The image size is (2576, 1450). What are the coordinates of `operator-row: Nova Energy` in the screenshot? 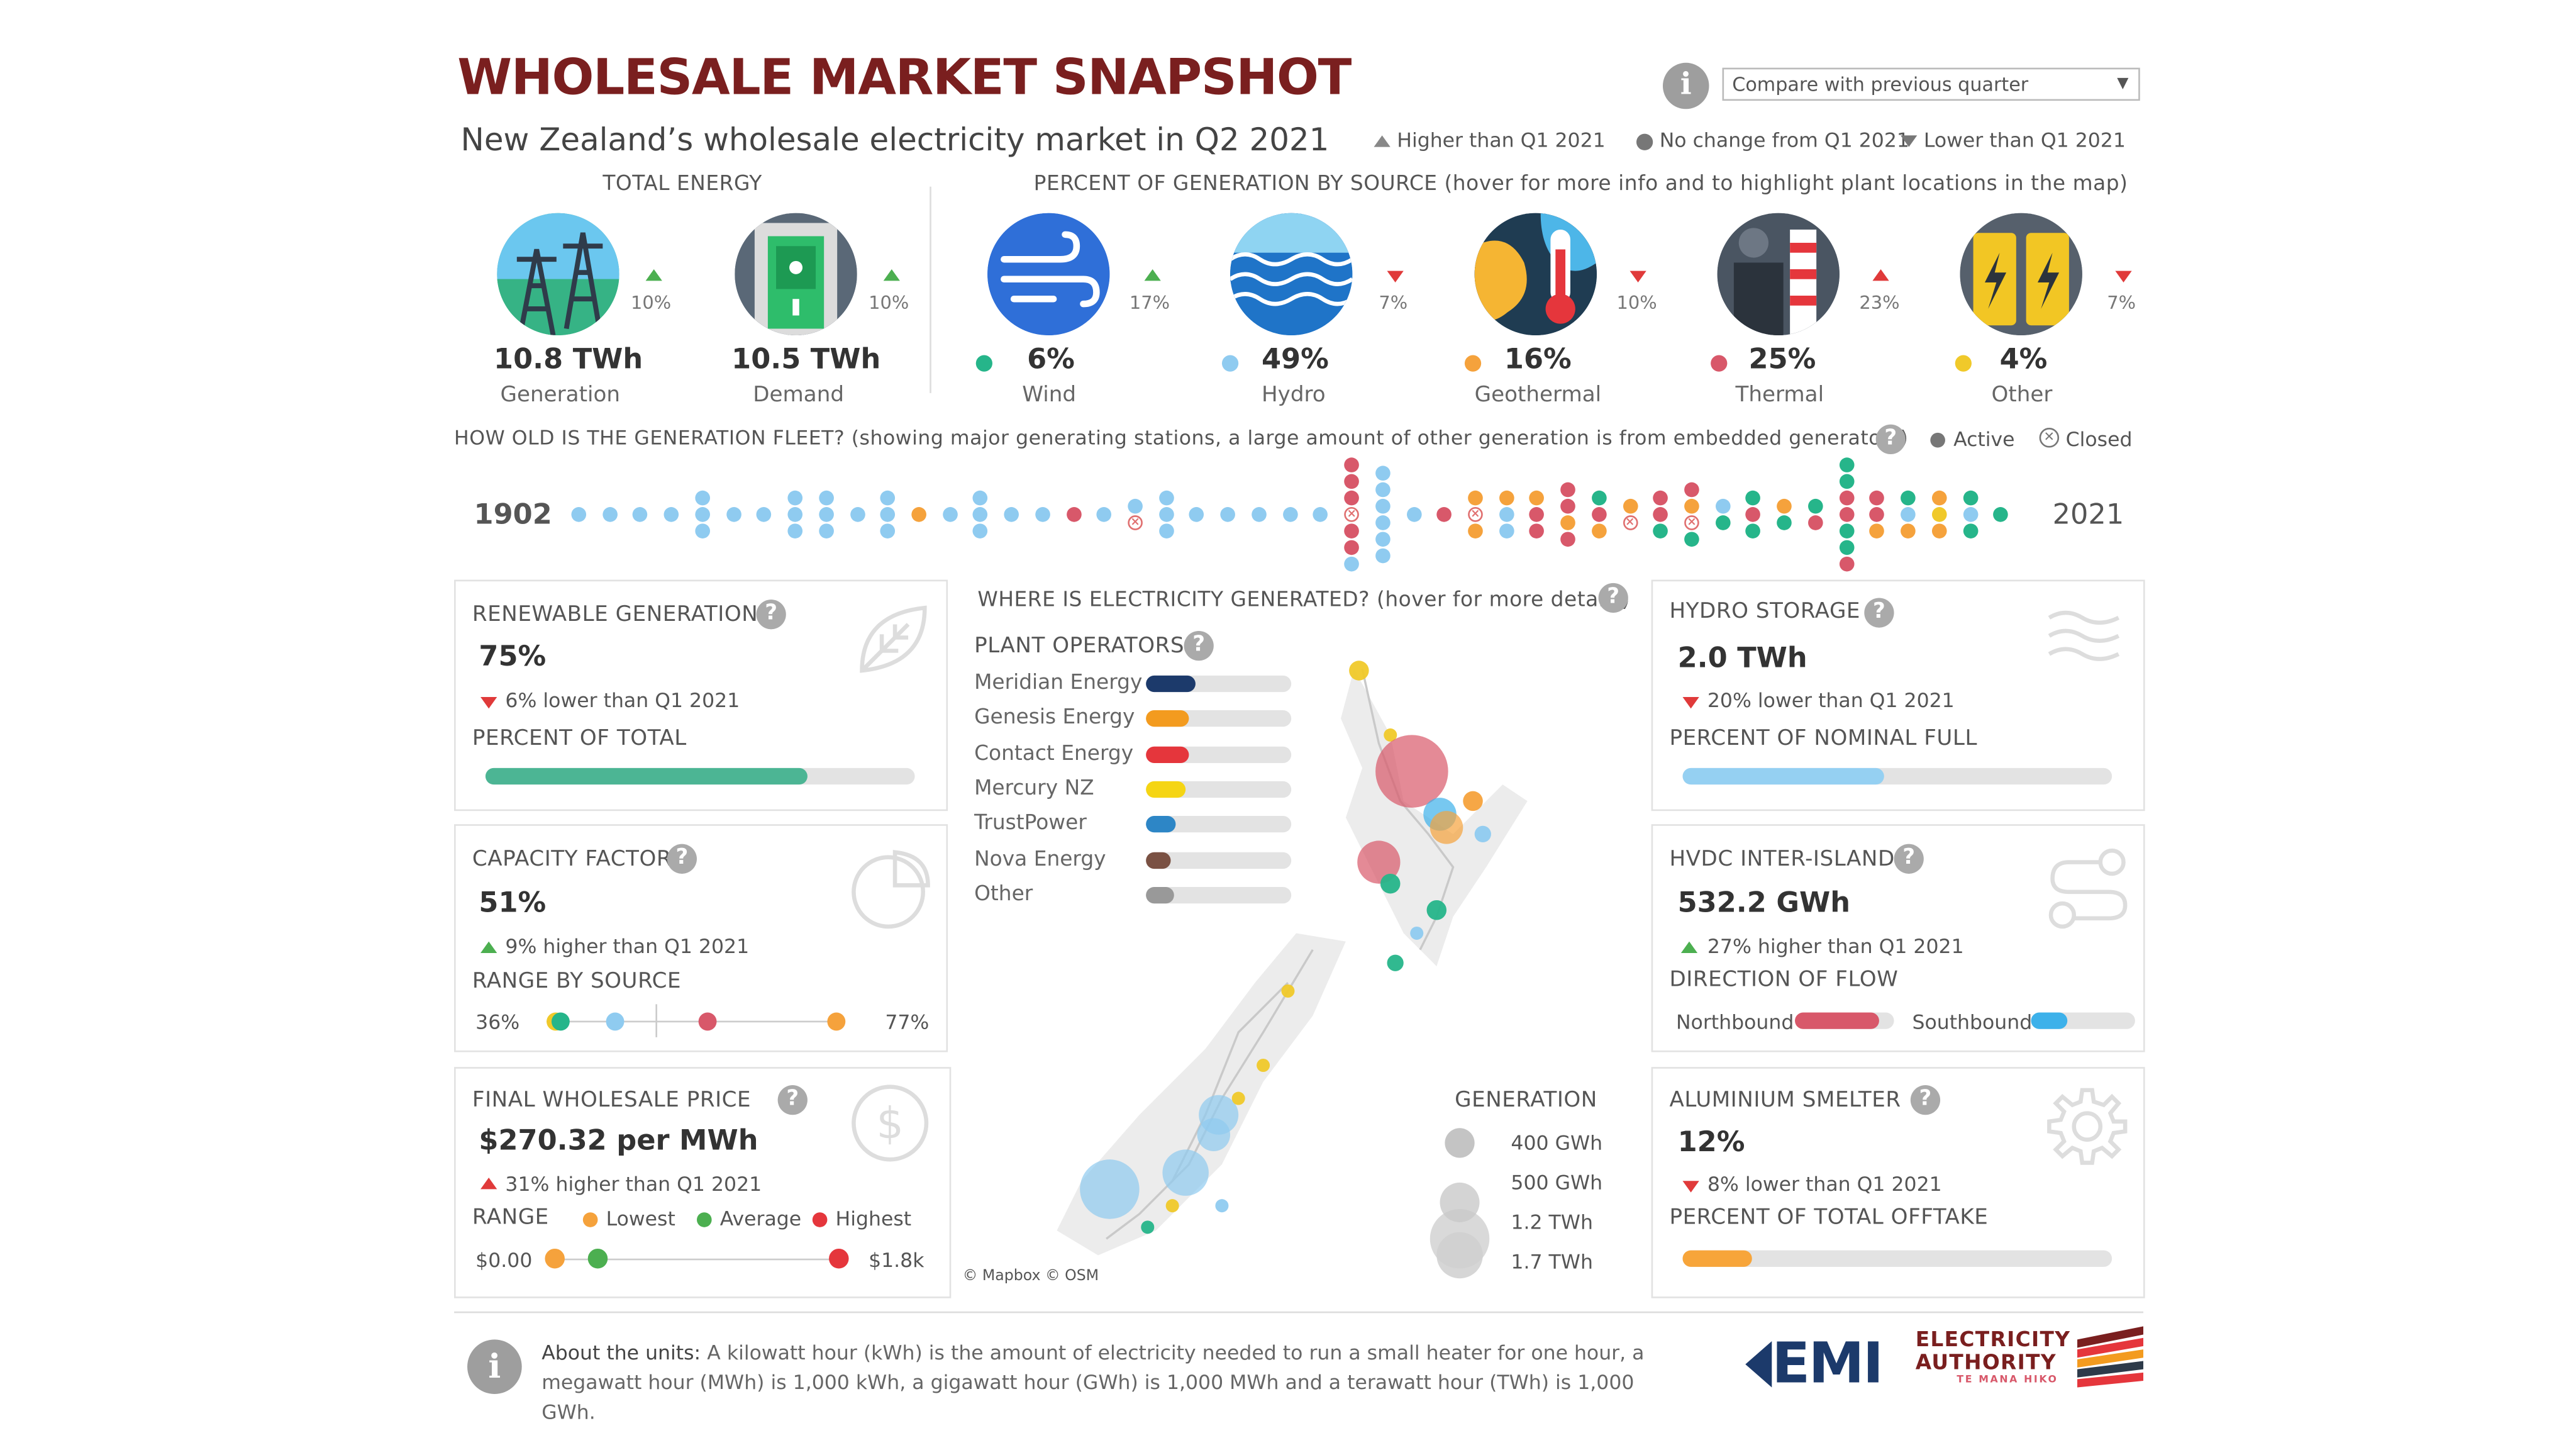 It's located at (1139, 858).